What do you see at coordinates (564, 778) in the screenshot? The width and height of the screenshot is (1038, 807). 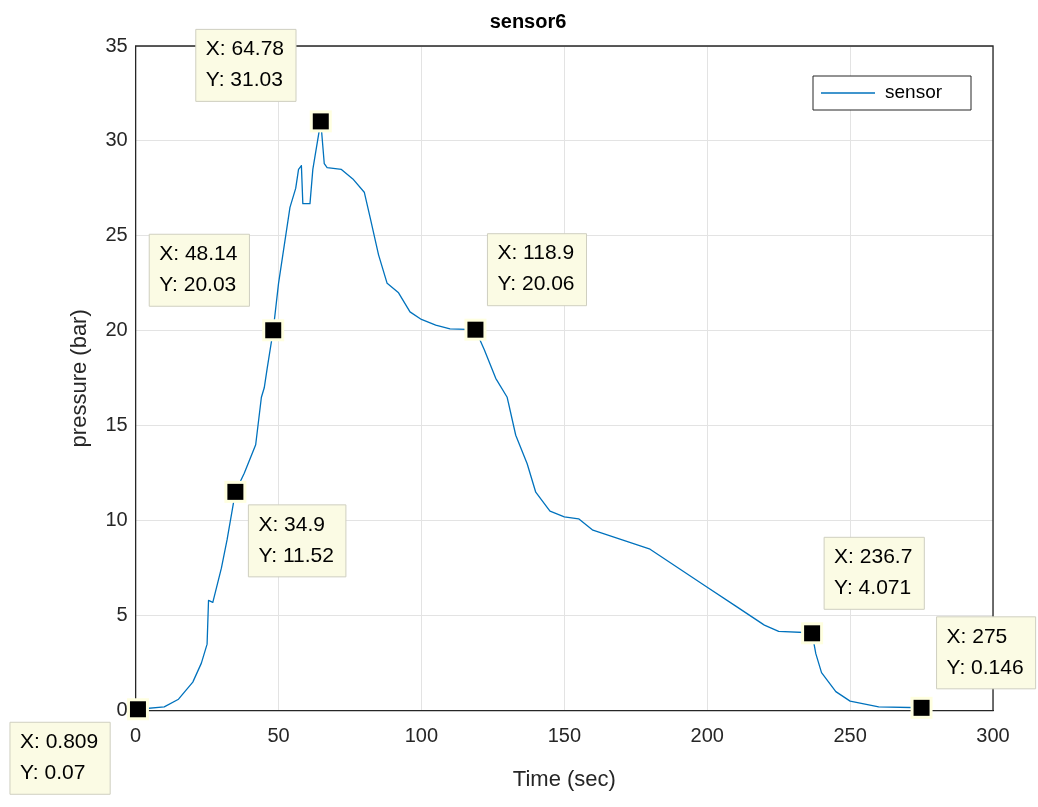 I see `x-axis-title: Time (sec)` at bounding box center [564, 778].